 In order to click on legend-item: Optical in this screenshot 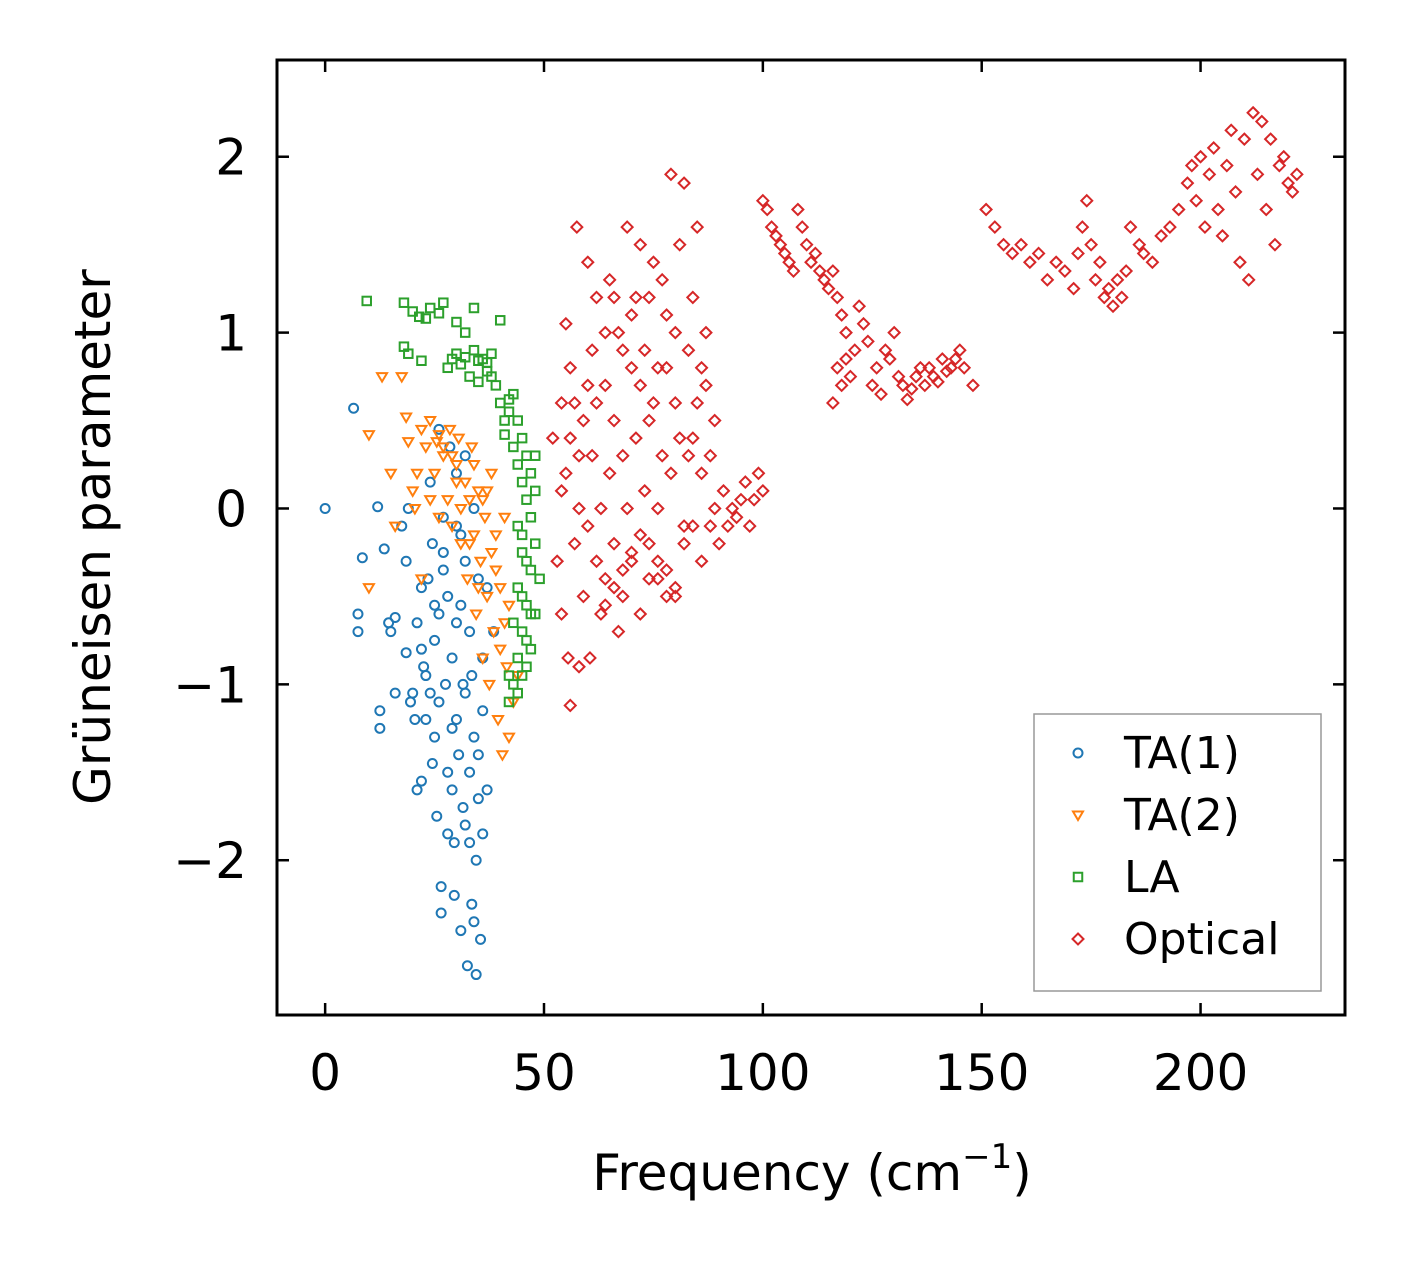, I will do `click(1175, 939)`.